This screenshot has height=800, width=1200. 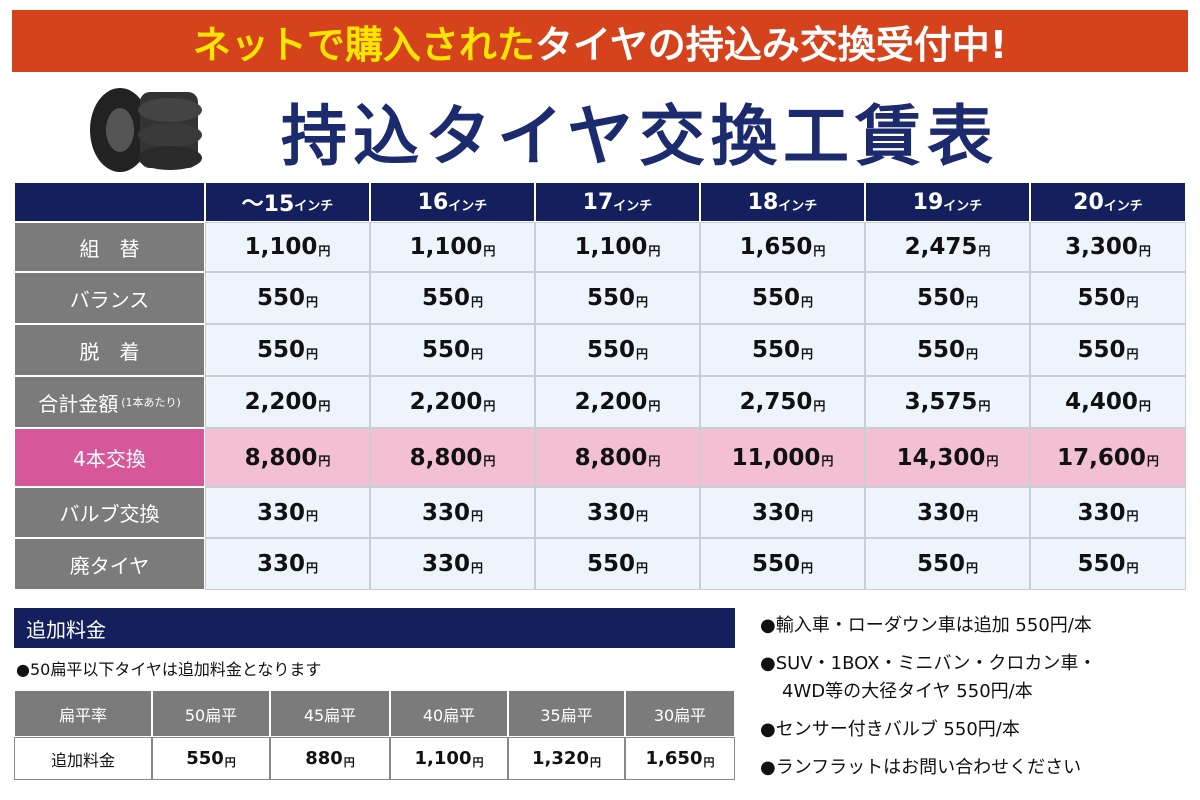 I want to click on price-cell: 2,200 円, so click(x=617, y=402).